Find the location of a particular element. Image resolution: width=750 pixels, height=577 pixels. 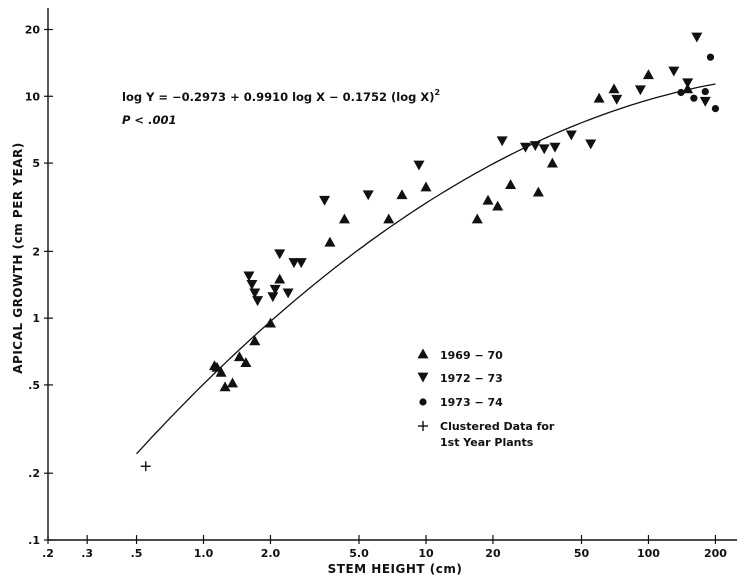

legend-item-1973-74: 1973 − 74 is located at coordinates (461, 402).